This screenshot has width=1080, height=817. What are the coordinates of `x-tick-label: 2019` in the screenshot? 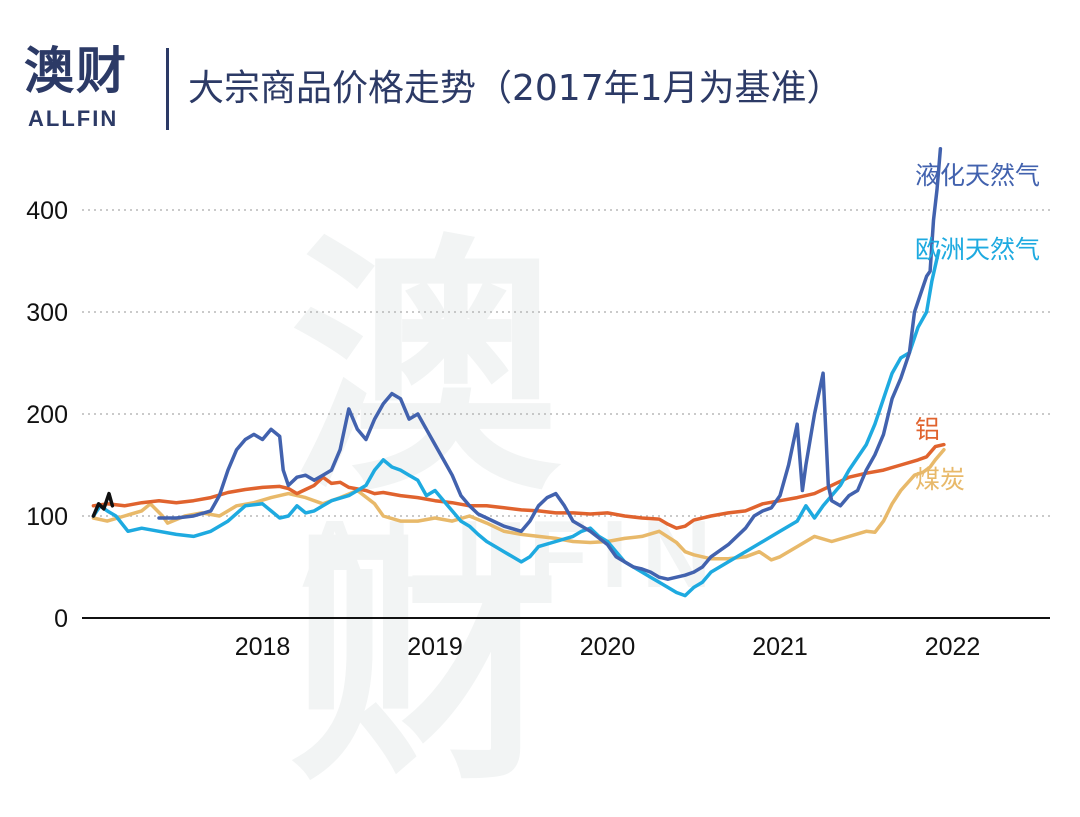 It's located at (435, 647).